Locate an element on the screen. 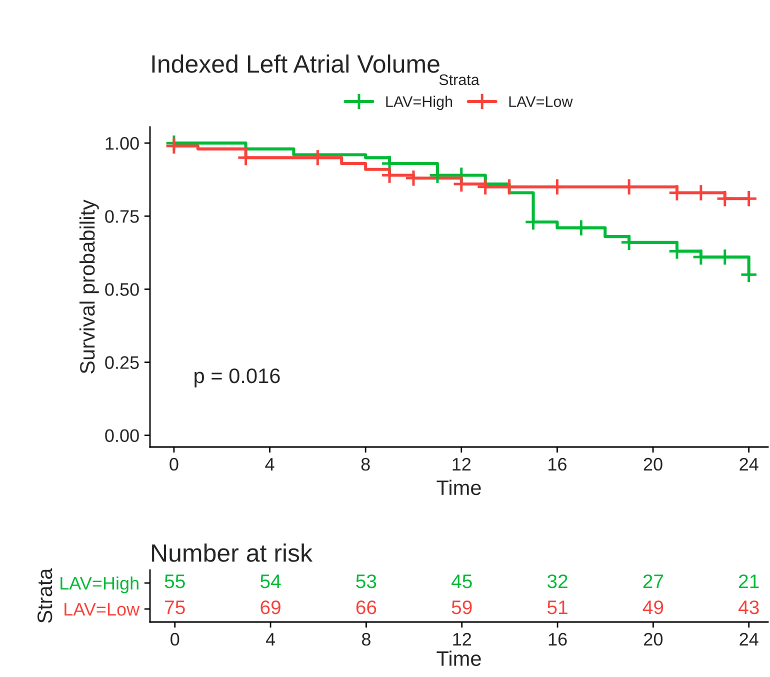 The height and width of the screenshot is (677, 770). y-tick-label: 0.50 is located at coordinates (122, 289).